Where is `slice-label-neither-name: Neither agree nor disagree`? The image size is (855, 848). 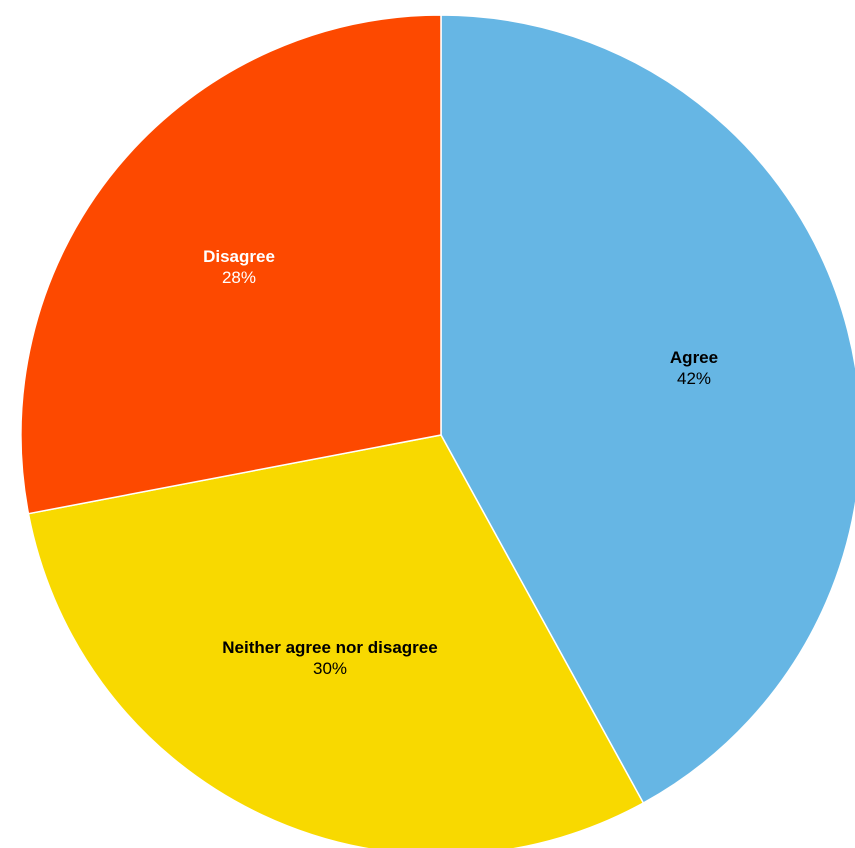
slice-label-neither-name: Neither agree nor disagree is located at coordinates (330, 647).